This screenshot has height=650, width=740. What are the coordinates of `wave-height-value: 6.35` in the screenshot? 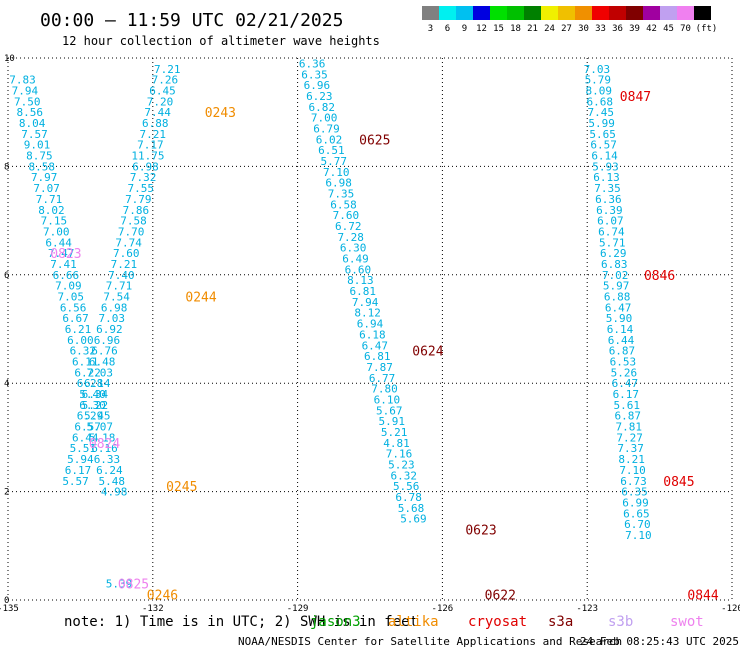 It's located at (634, 492).